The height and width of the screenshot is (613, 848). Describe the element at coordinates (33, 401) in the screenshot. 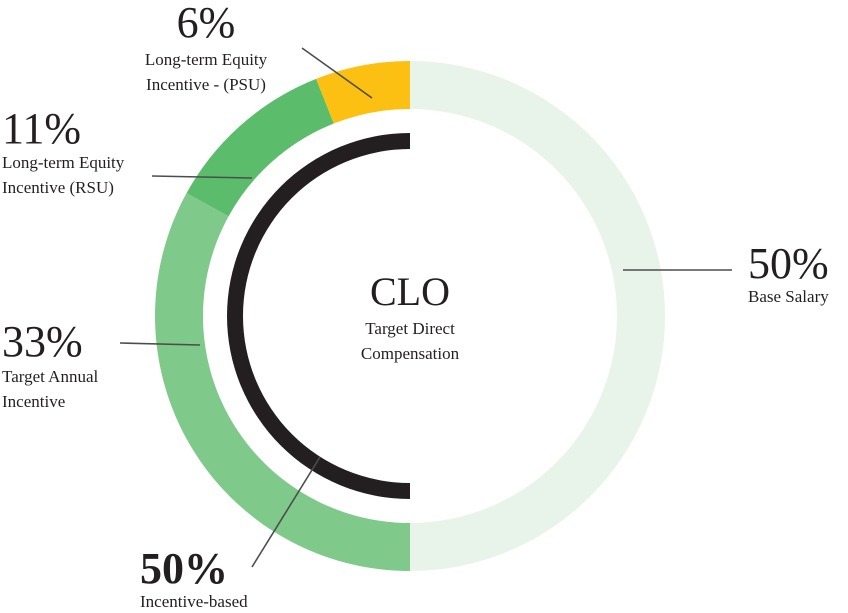

I see `target-annual-label-line-2: Incentive` at that location.